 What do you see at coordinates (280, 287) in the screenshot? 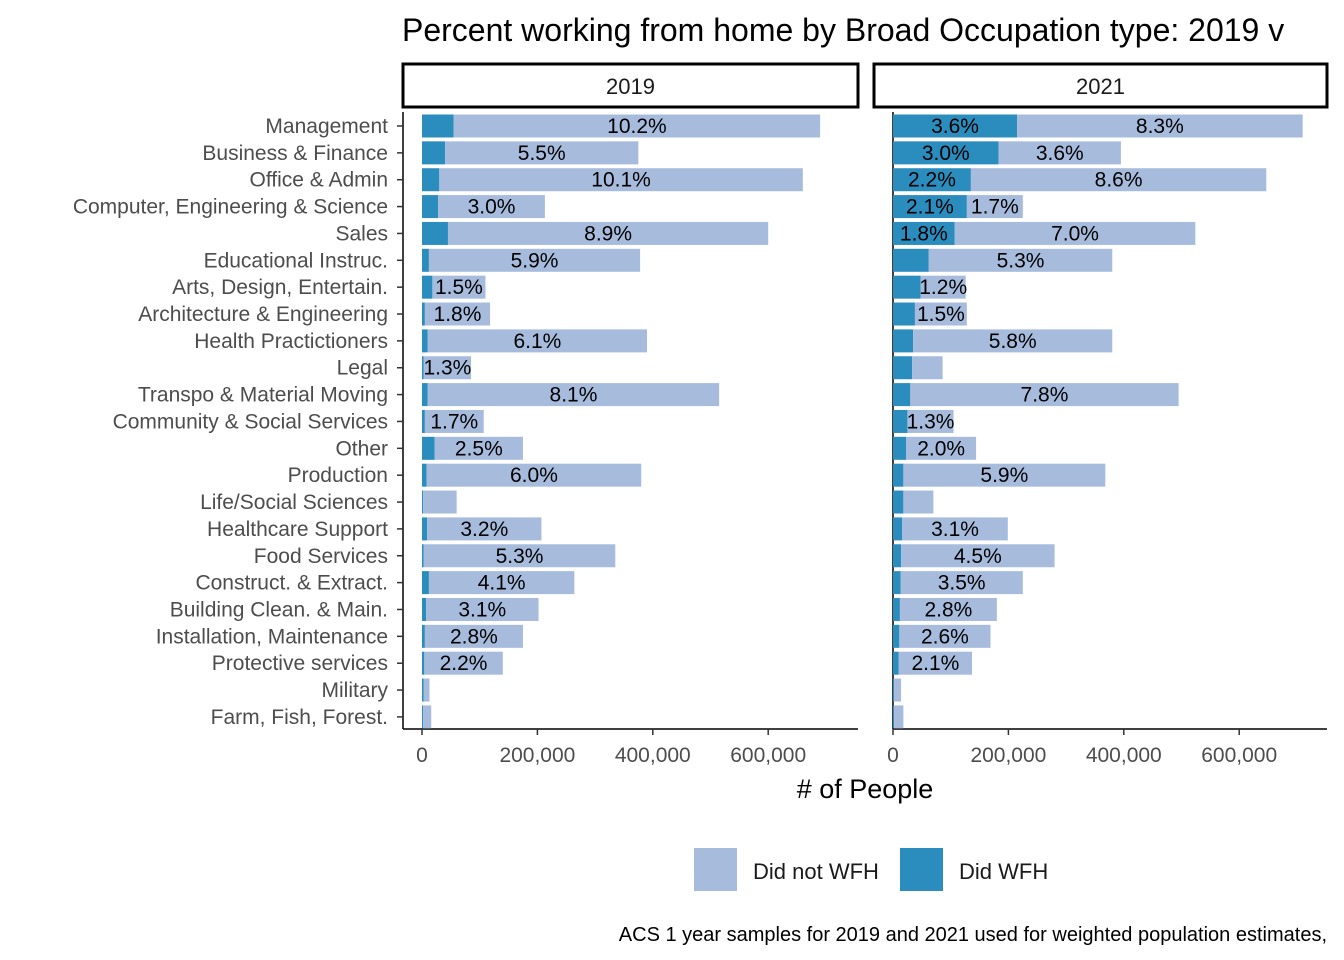
I see `category-label-arts-design-entertain: Arts, Design, Entertain.` at bounding box center [280, 287].